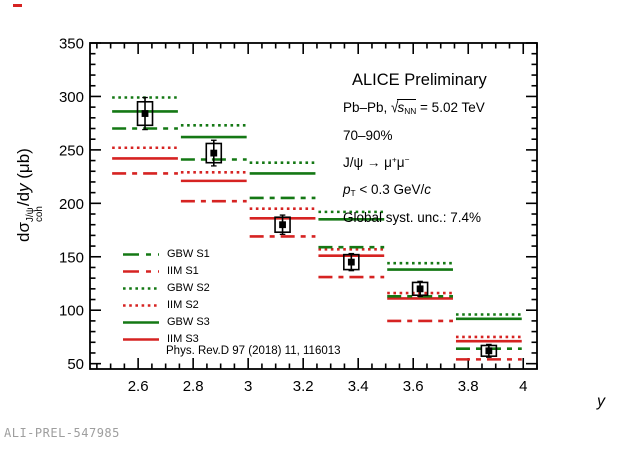 The image size is (620, 449). Describe the element at coordinates (40, 214) in the screenshot. I see `y-title-sub: coh` at that location.